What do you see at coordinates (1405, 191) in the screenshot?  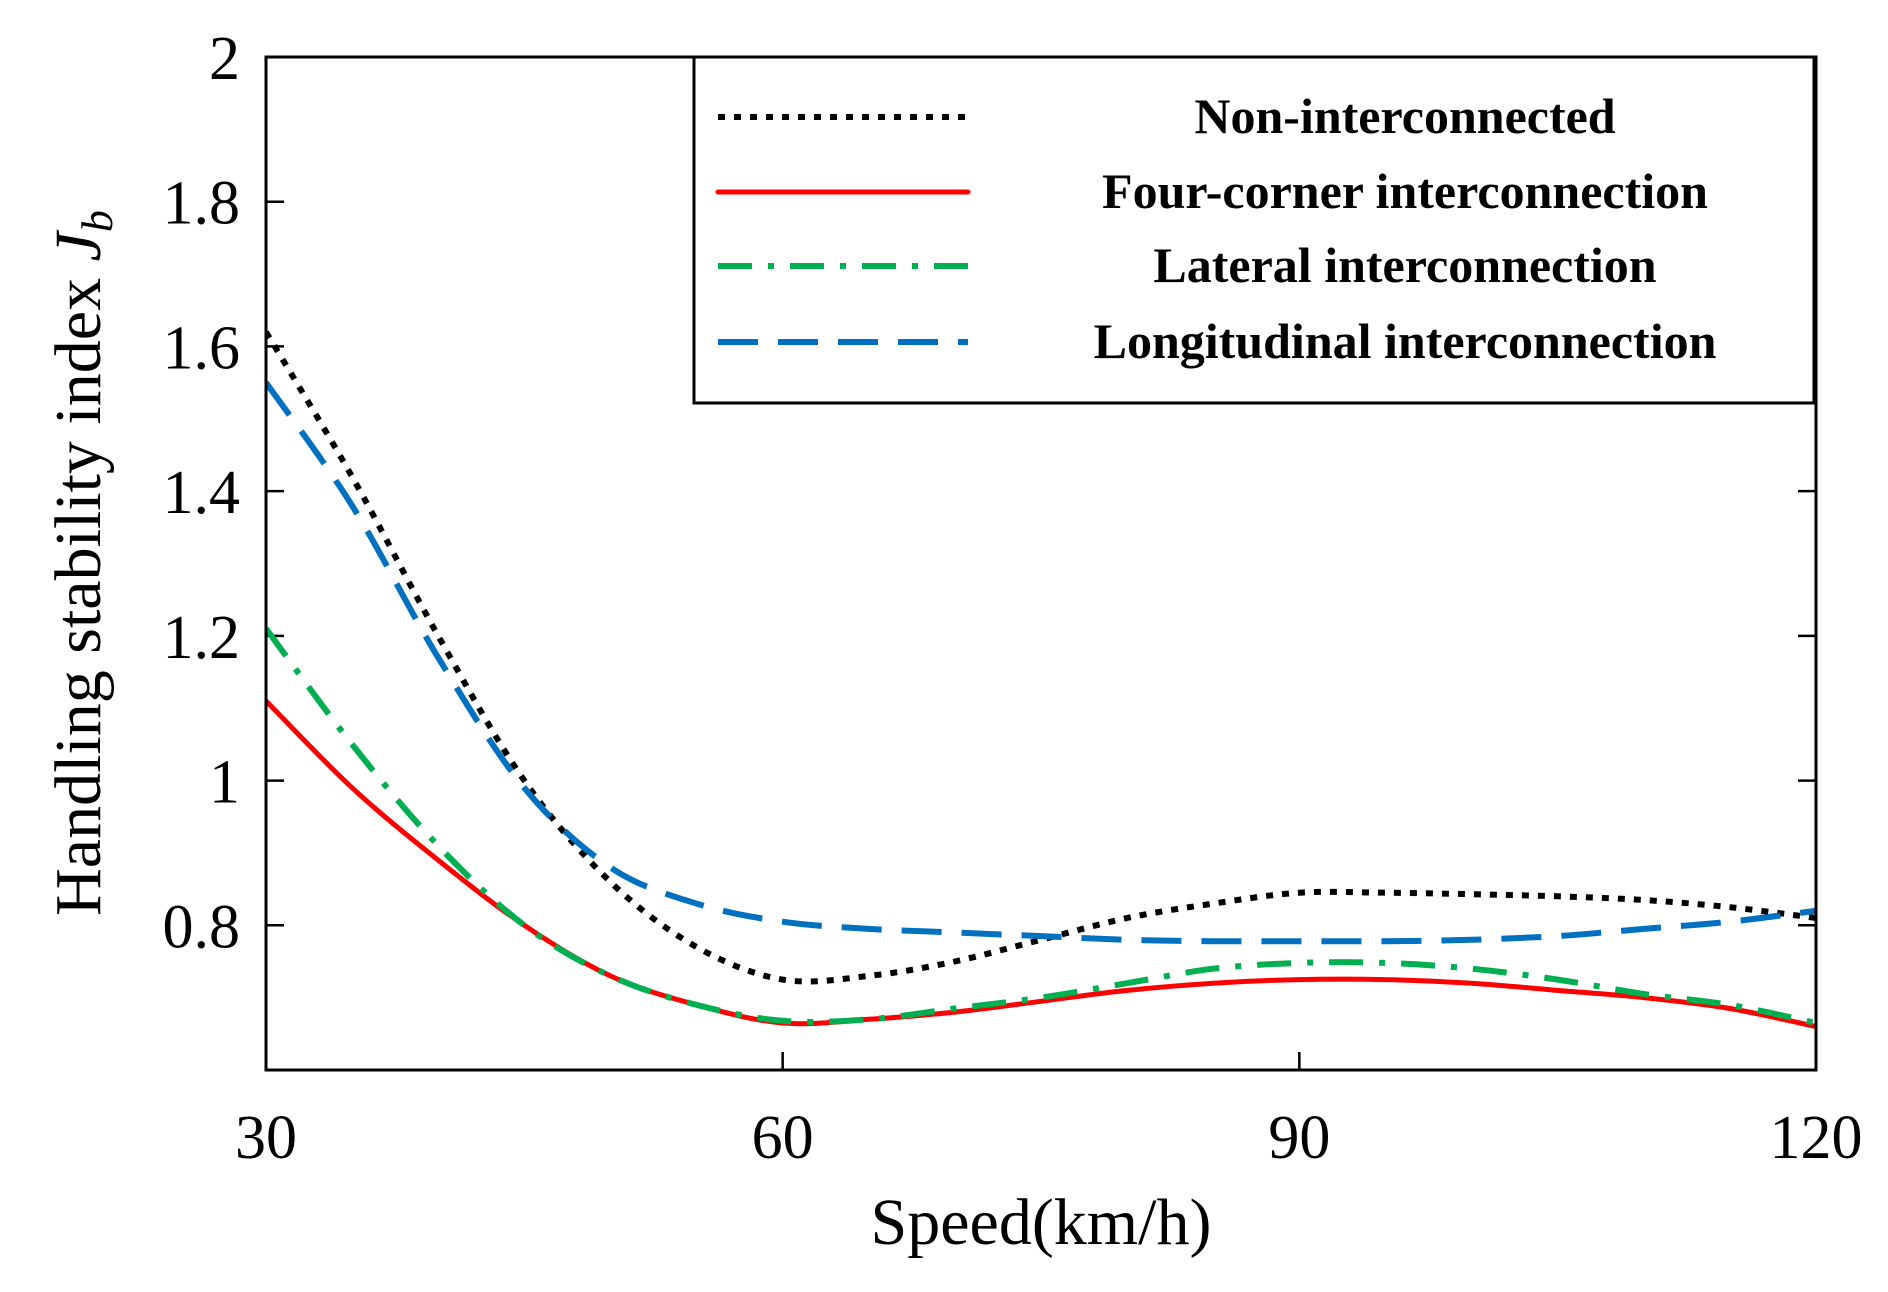 I see `legend-label-2: Four-corner interconnection` at bounding box center [1405, 191].